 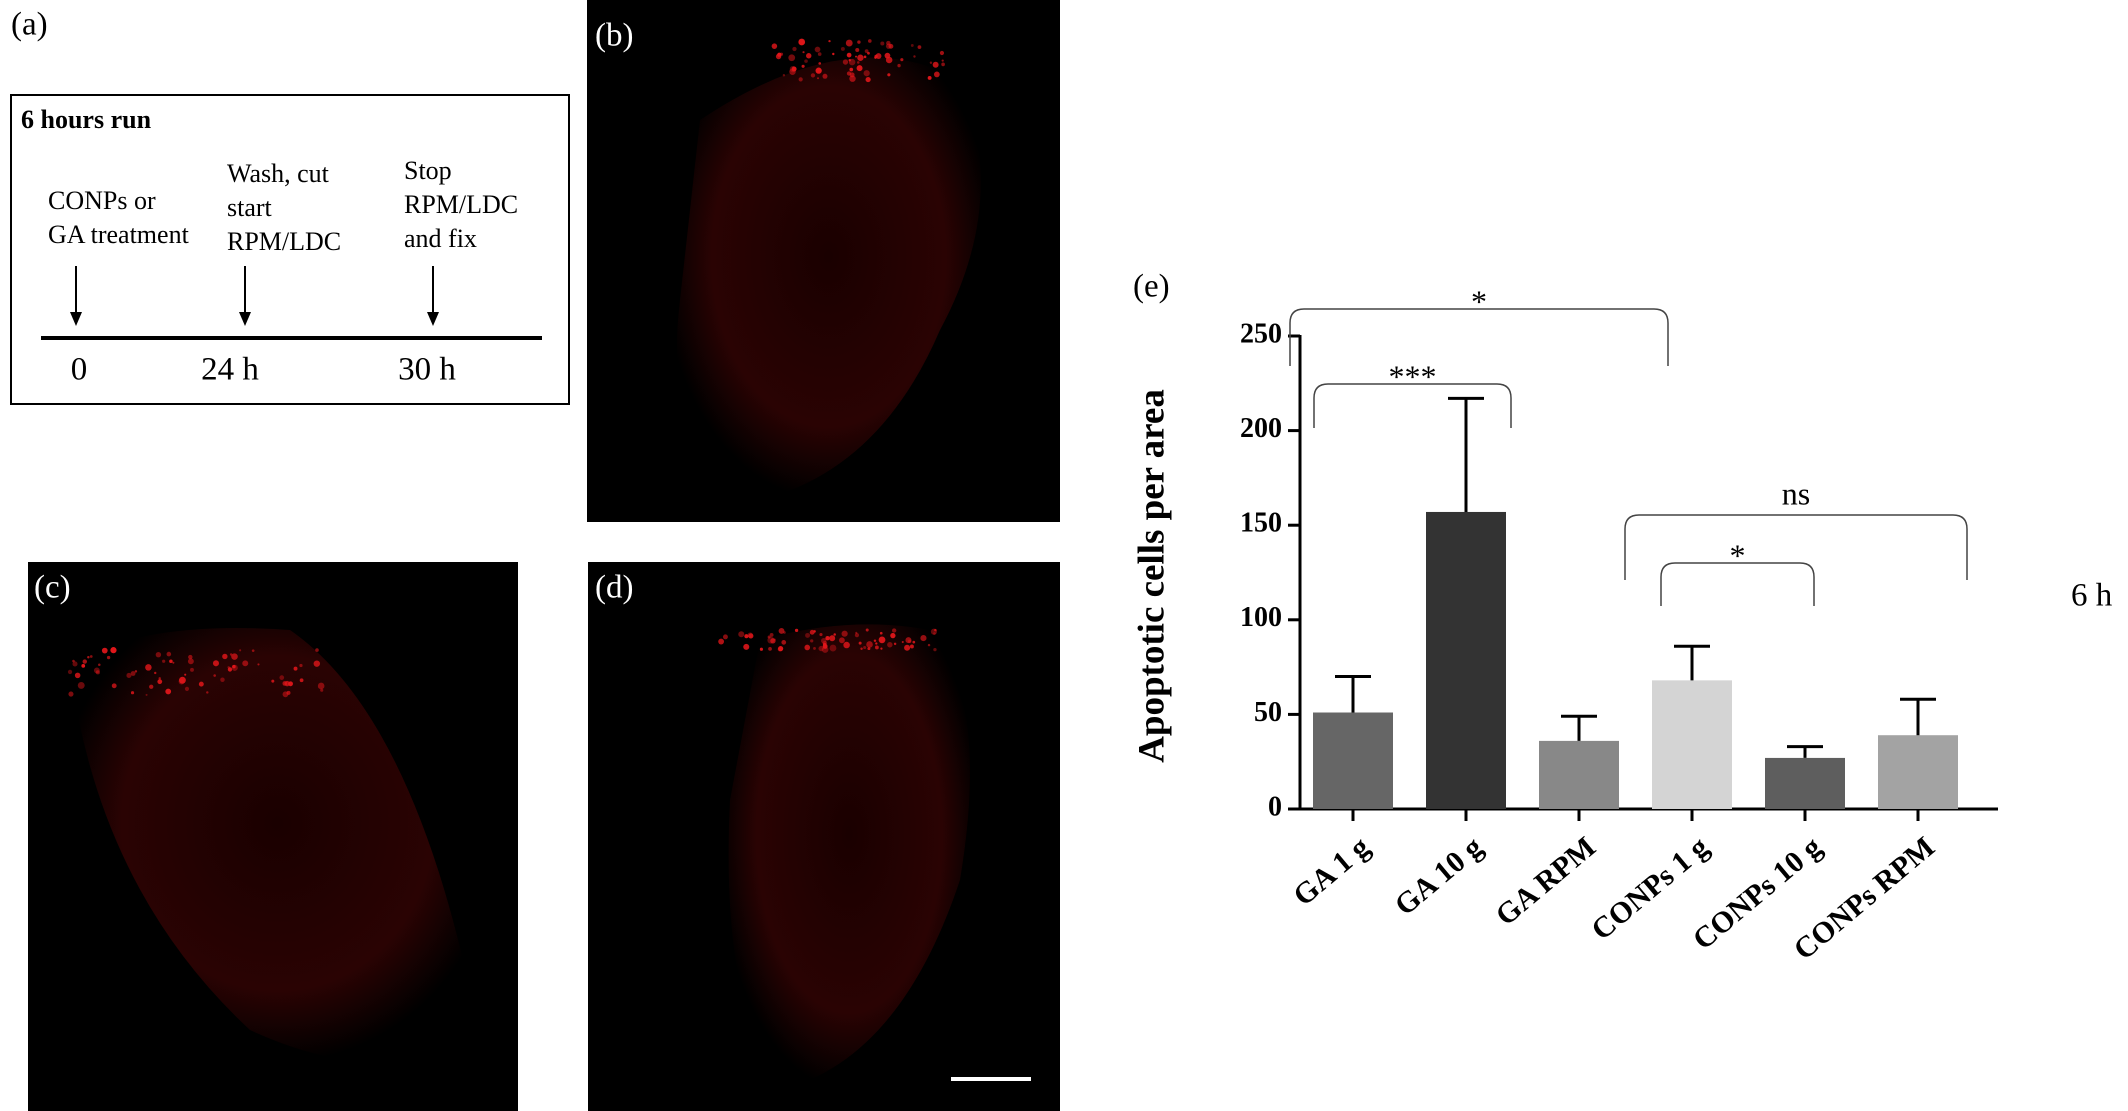 What do you see at coordinates (824, 836) in the screenshot?
I see `image-d: (d)` at bounding box center [824, 836].